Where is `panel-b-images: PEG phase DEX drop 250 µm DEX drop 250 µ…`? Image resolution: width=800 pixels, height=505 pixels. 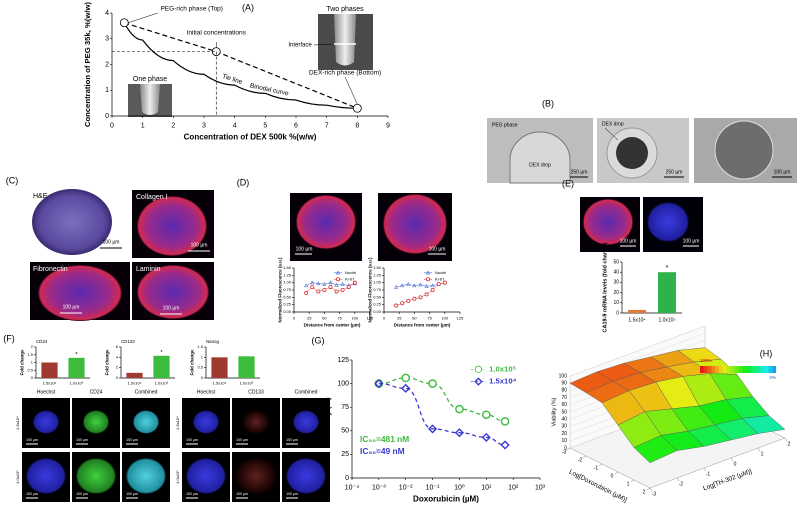
panel-b-images: PEG phase DEX drop 250 µm DEX drop 250 µ… is located at coordinates (642, 151).